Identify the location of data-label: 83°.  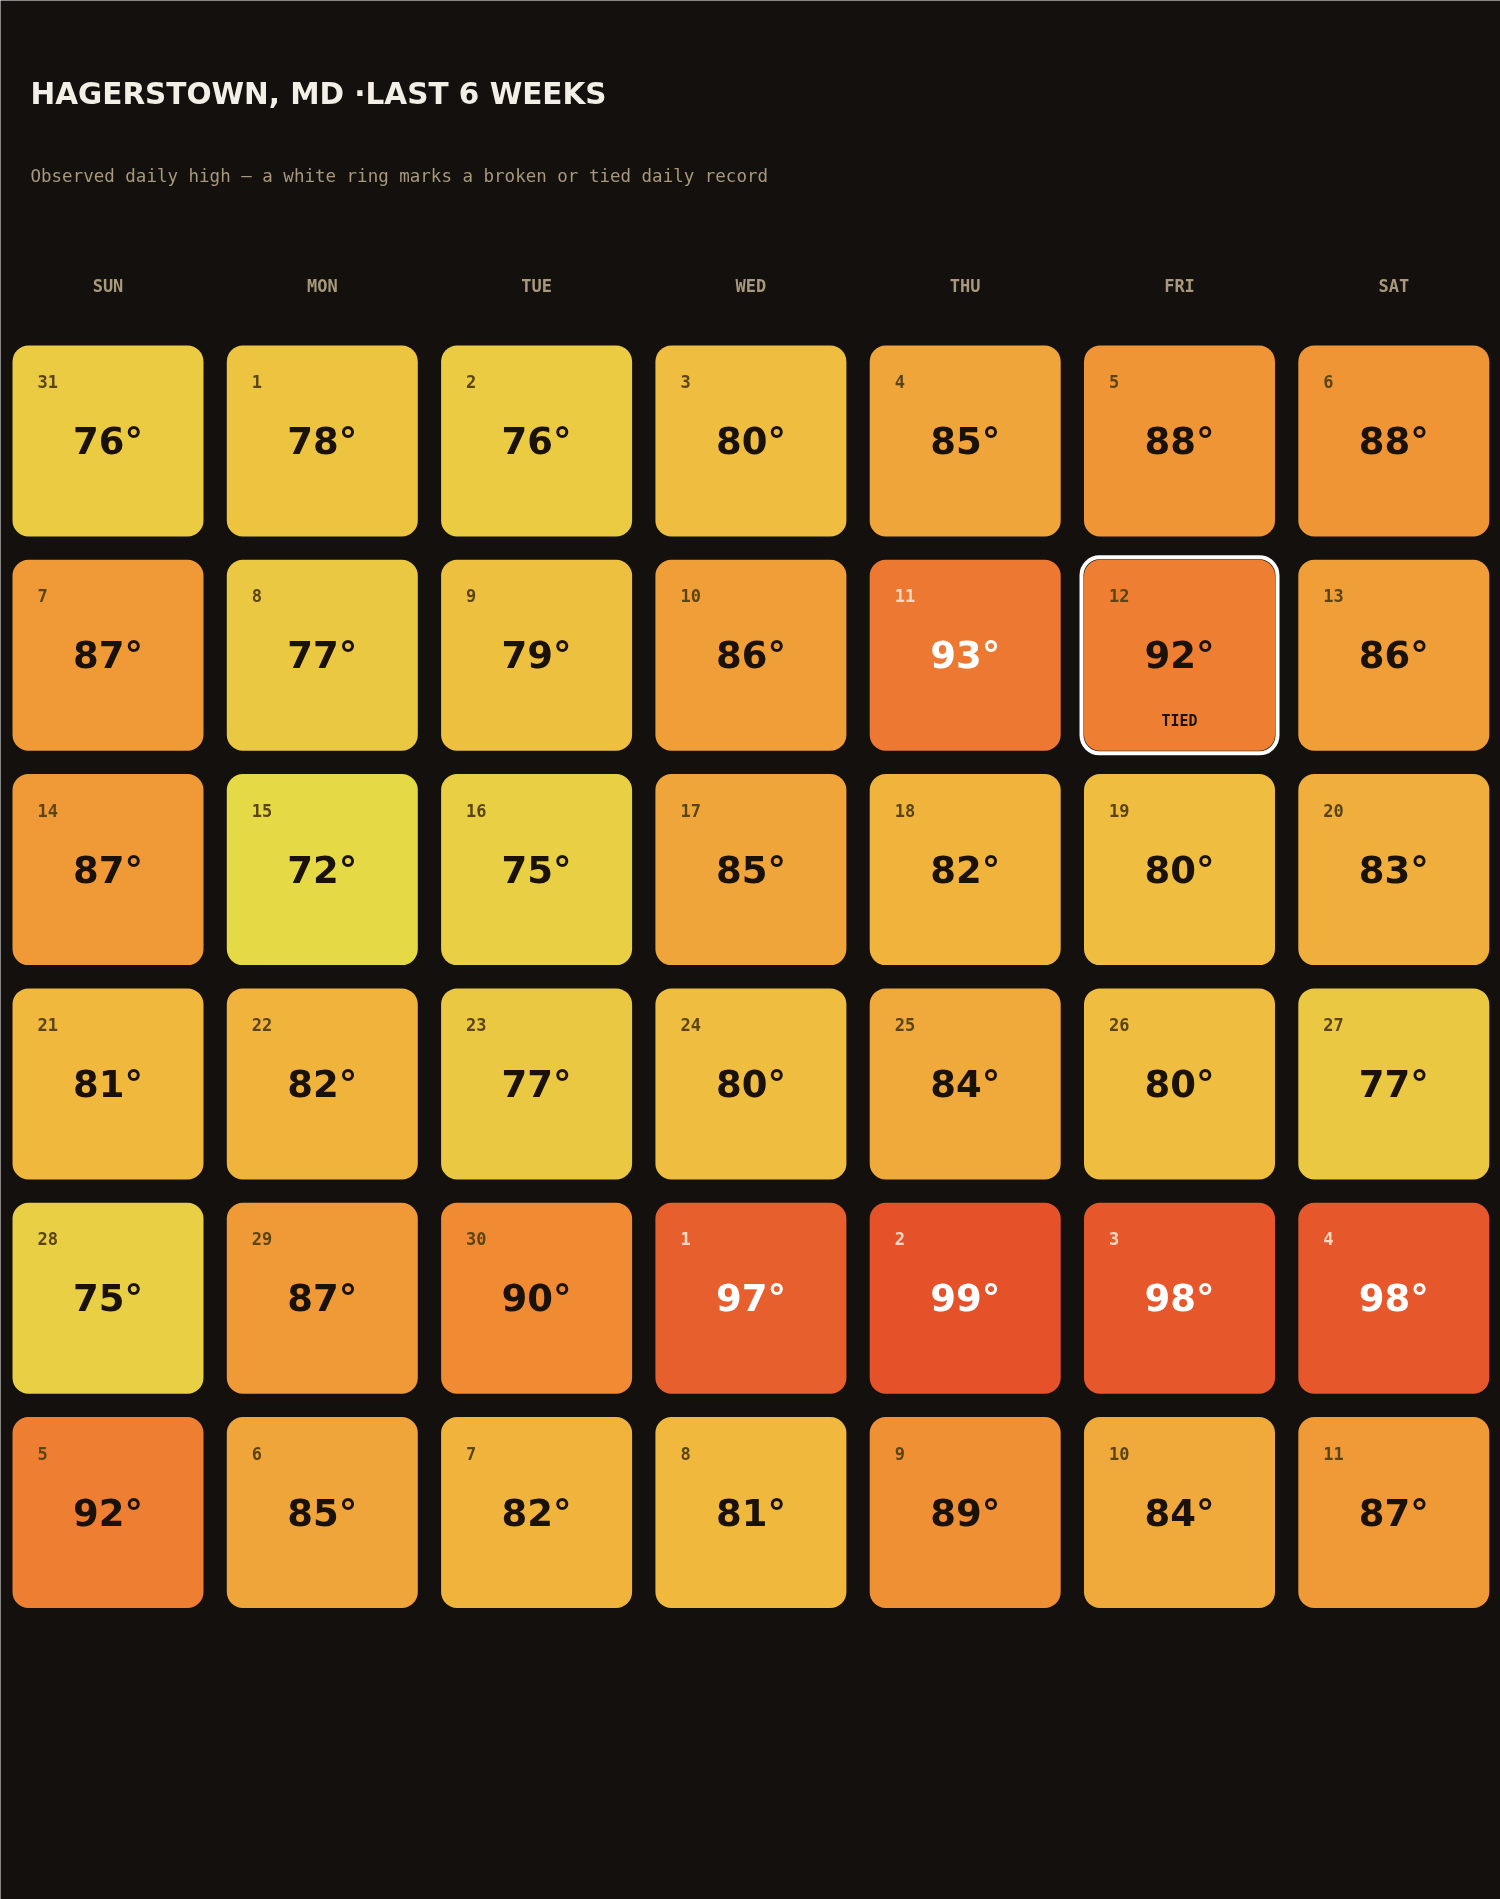
(1393, 870).